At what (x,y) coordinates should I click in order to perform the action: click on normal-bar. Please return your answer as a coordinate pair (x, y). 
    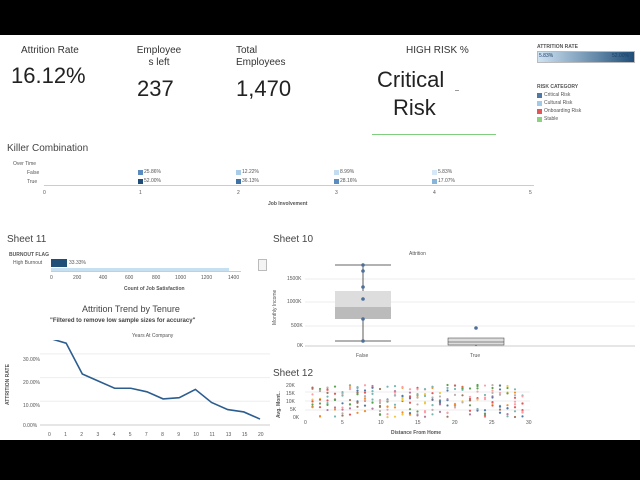
    Looking at the image, I should click on (140, 269).